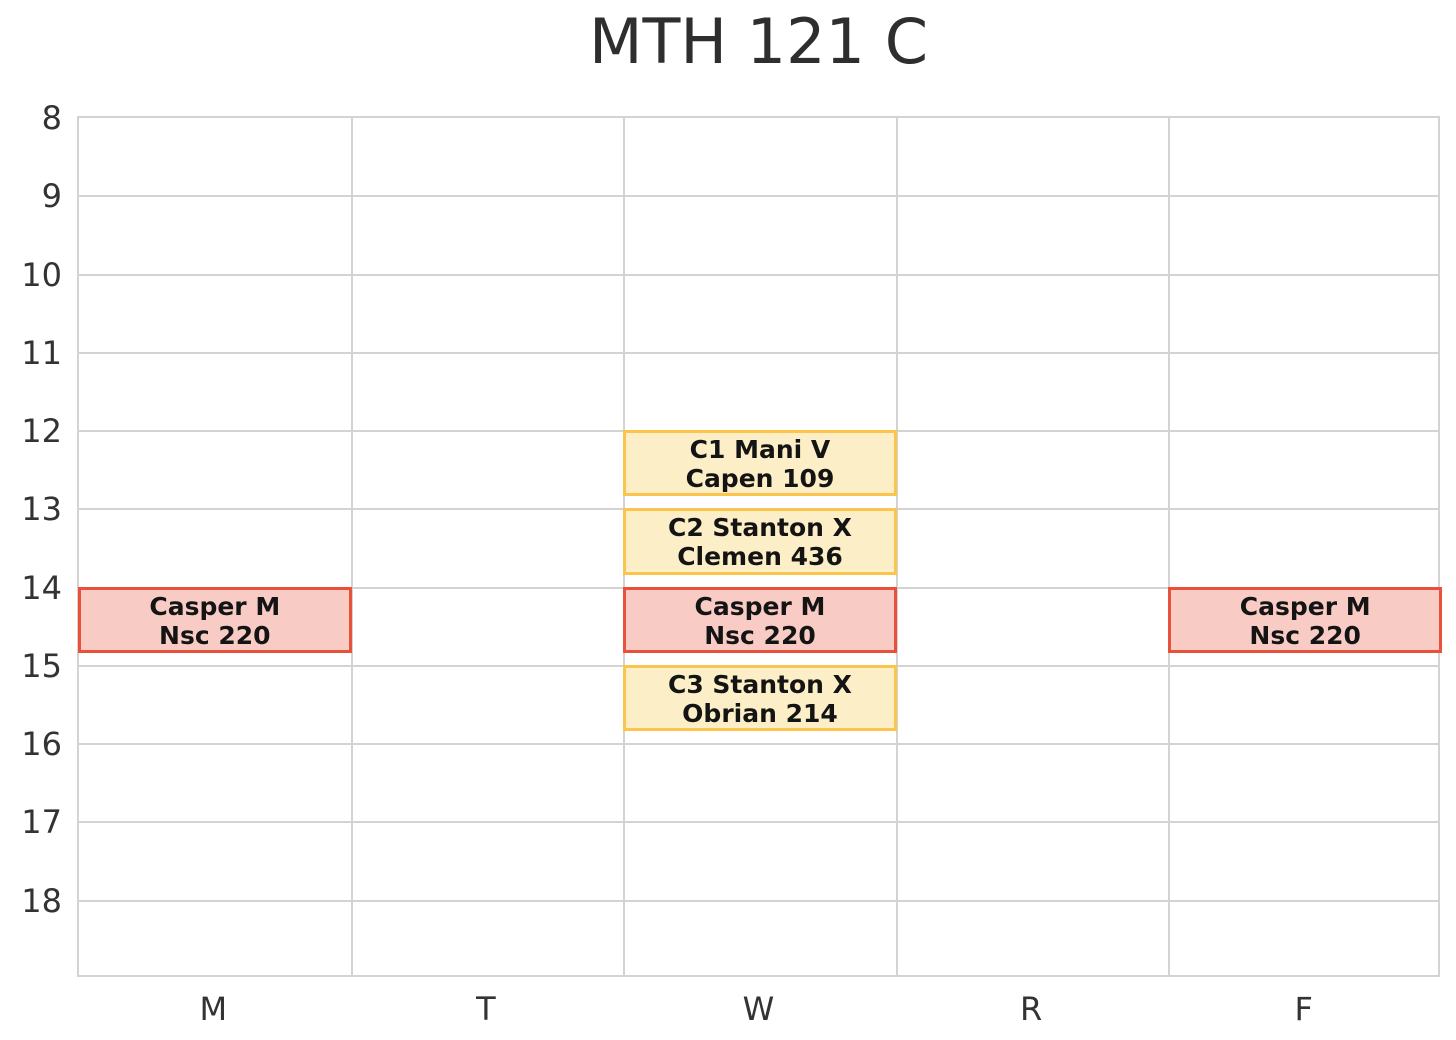 This screenshot has height=1040, width=1456. Describe the element at coordinates (759, 684) in the screenshot. I see `event-instructor-label: C3 Stanton X` at that location.